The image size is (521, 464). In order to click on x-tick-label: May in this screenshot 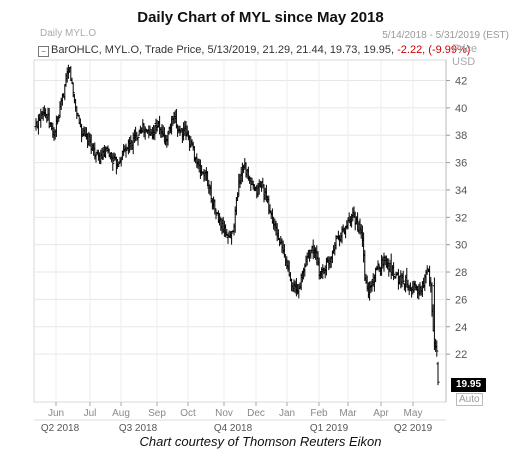, I will do `click(413, 413)`.